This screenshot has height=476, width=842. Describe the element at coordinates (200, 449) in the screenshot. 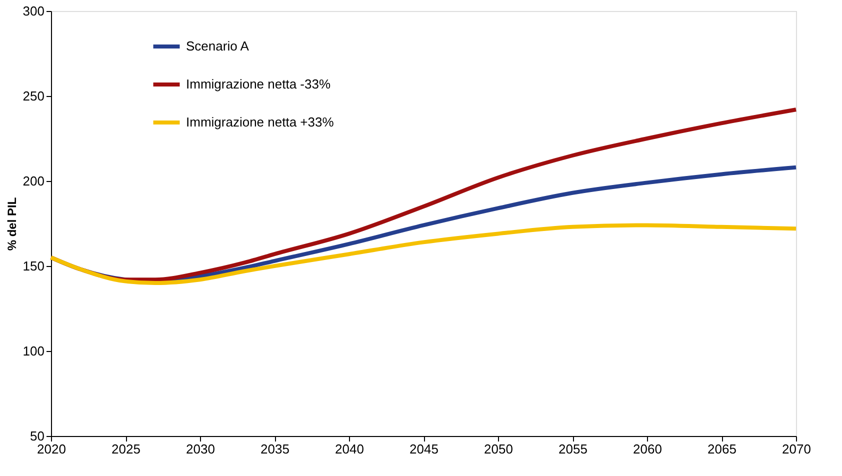

I see `x-tick-label: 2030` at that location.